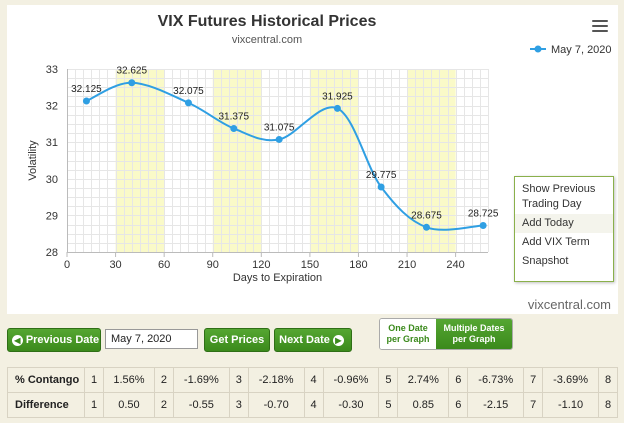  Describe the element at coordinates (46, 380) in the screenshot. I see `row-label-contango: % Contango` at that location.